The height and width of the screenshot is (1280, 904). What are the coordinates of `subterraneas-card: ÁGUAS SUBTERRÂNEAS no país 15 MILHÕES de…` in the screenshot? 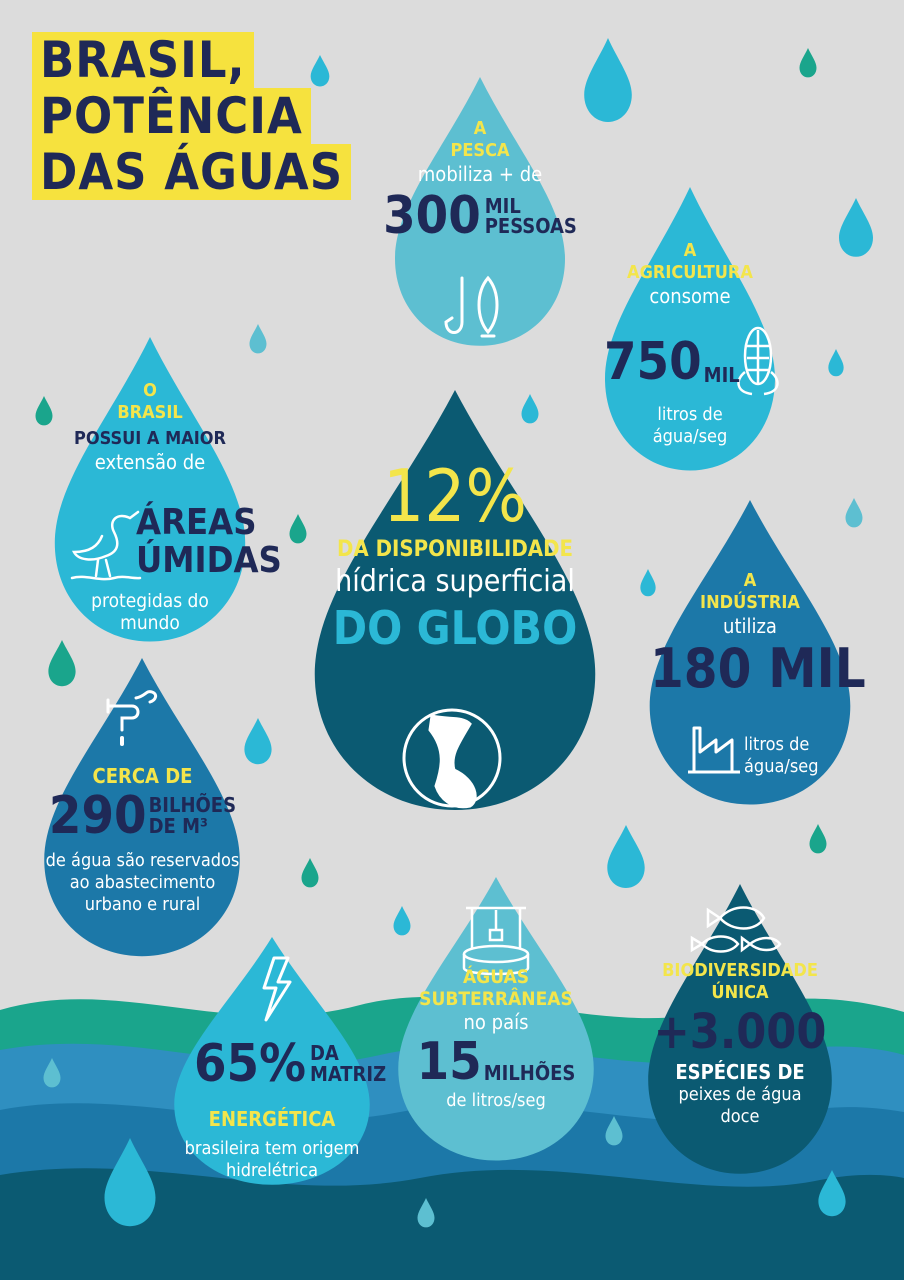 It's located at (496, 1039).